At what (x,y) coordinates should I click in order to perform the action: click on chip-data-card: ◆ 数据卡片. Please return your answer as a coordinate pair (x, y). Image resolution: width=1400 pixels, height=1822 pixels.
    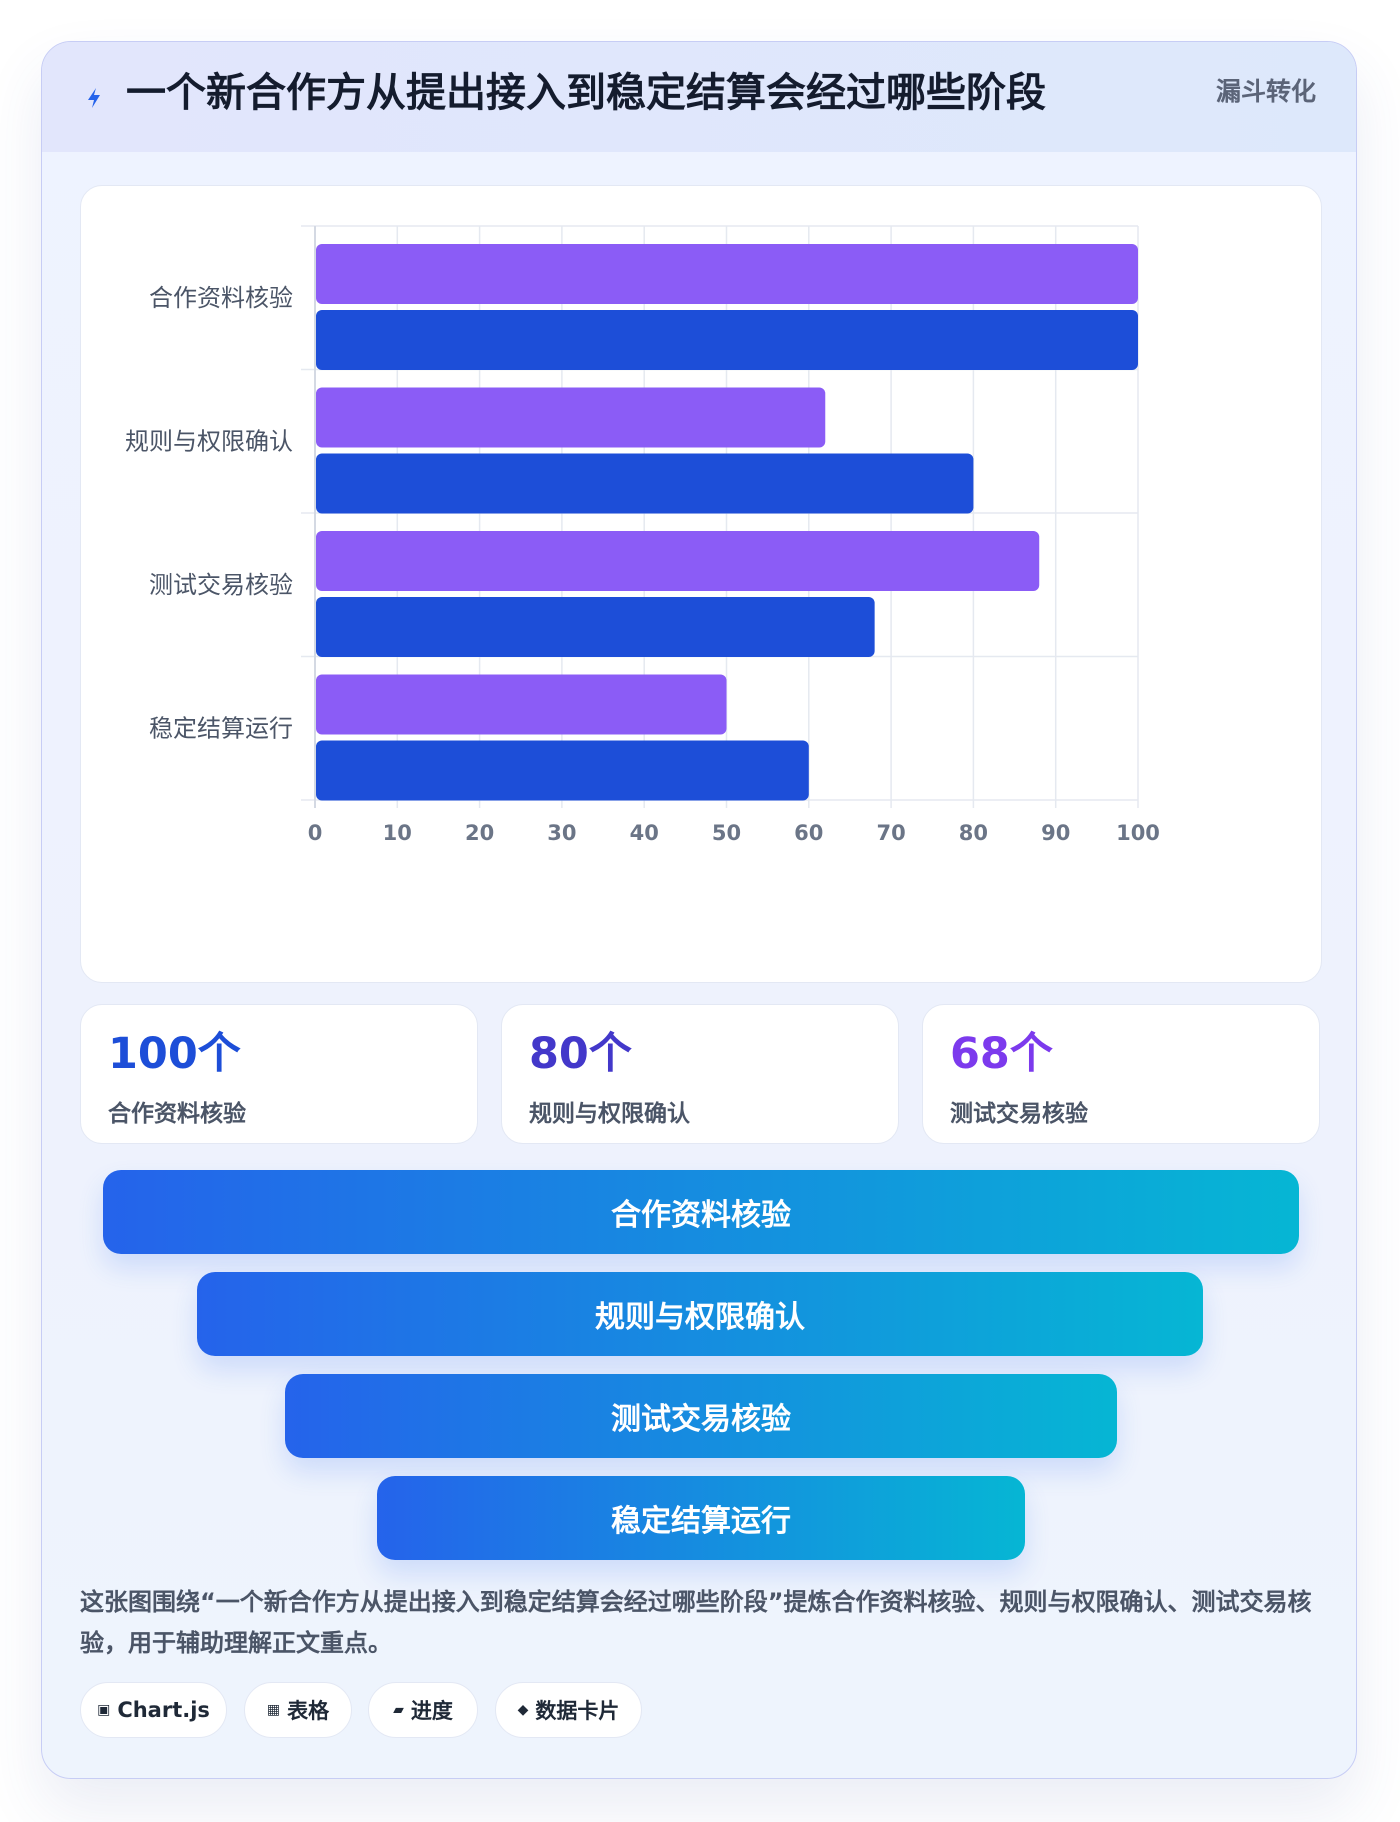
    Looking at the image, I should click on (568, 1710).